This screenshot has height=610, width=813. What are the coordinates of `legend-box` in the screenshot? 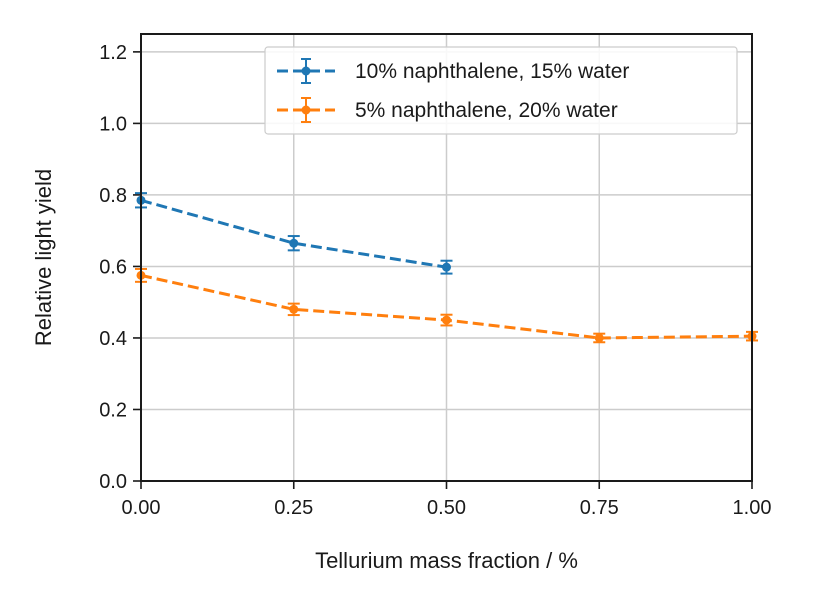 It's located at (501, 90).